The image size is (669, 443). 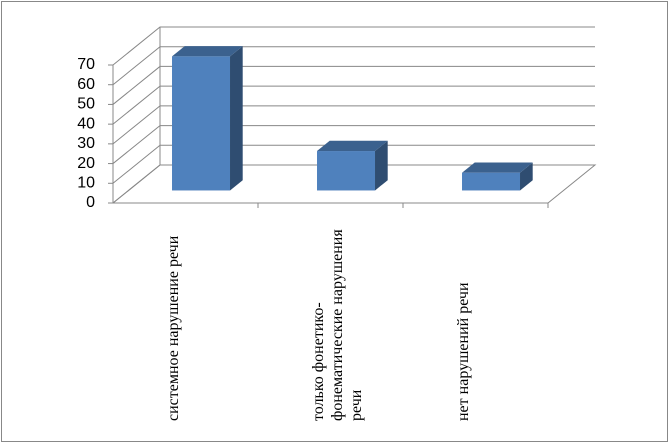 I want to click on y-tick-label: 10, so click(x=86, y=183).